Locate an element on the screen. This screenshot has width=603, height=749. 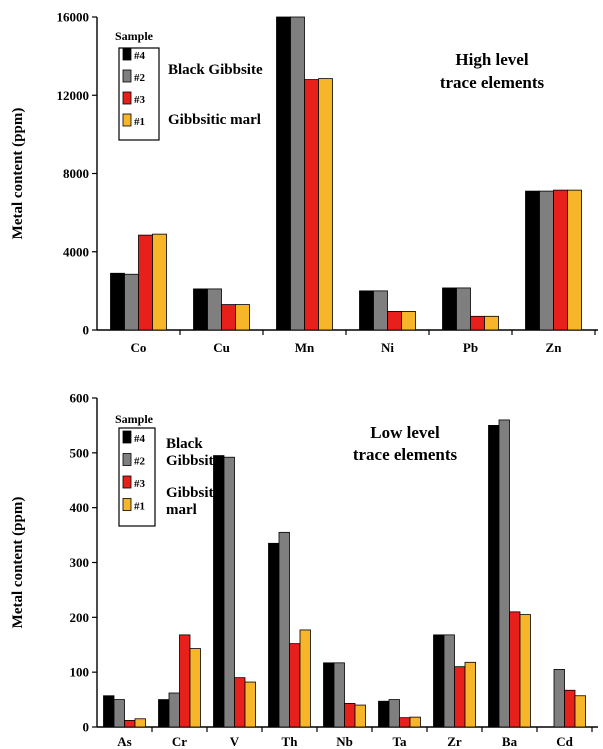
bar-nb-s3 is located at coordinates (350, 715).